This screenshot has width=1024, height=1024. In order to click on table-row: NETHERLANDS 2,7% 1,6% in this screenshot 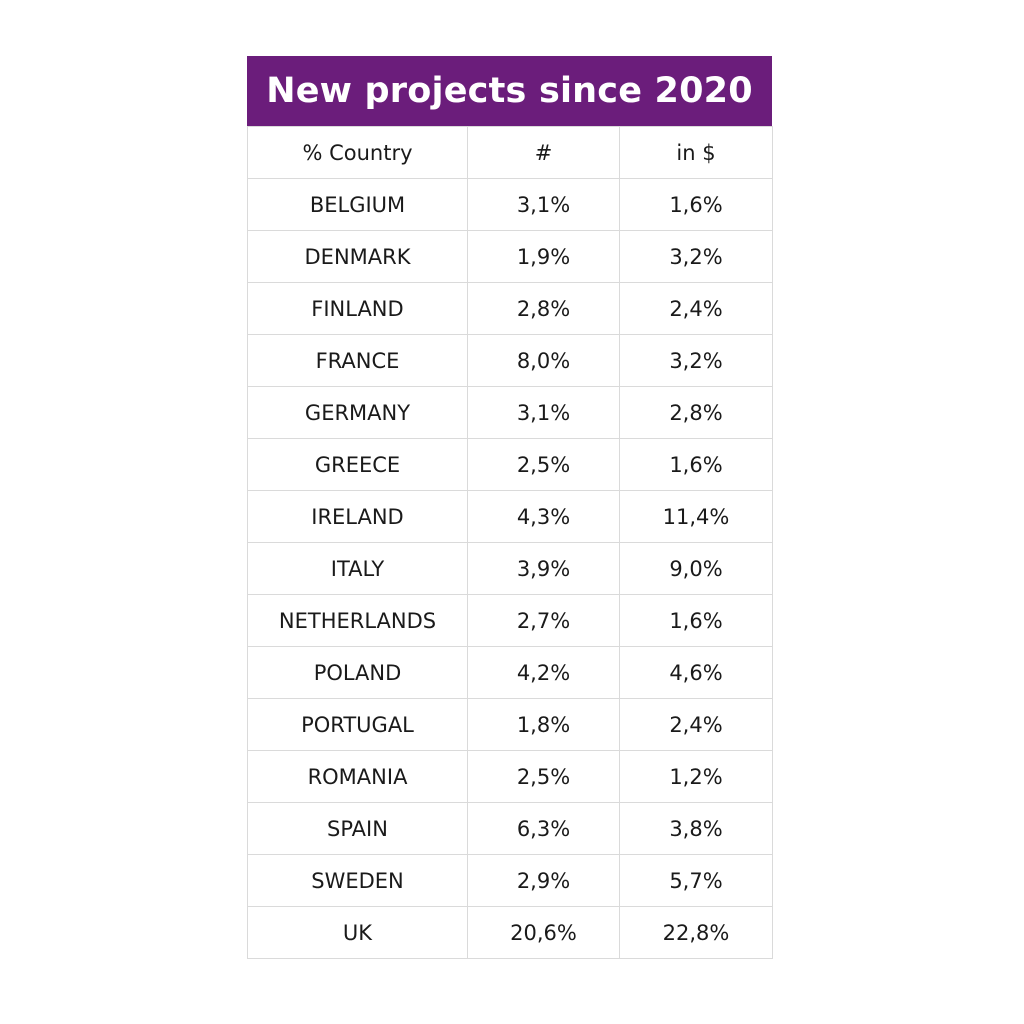, I will do `click(510, 620)`.